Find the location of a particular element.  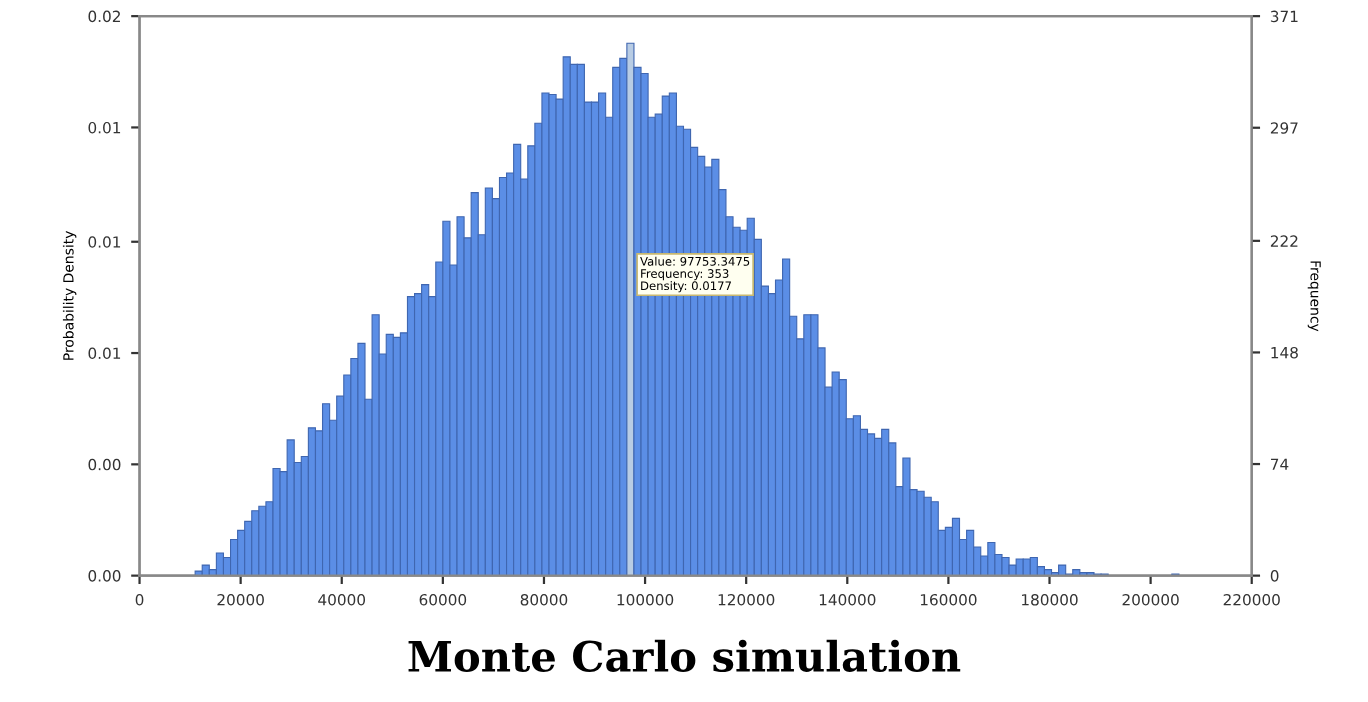

text: Monte Carlo simulation is located at coordinates (684, 655).